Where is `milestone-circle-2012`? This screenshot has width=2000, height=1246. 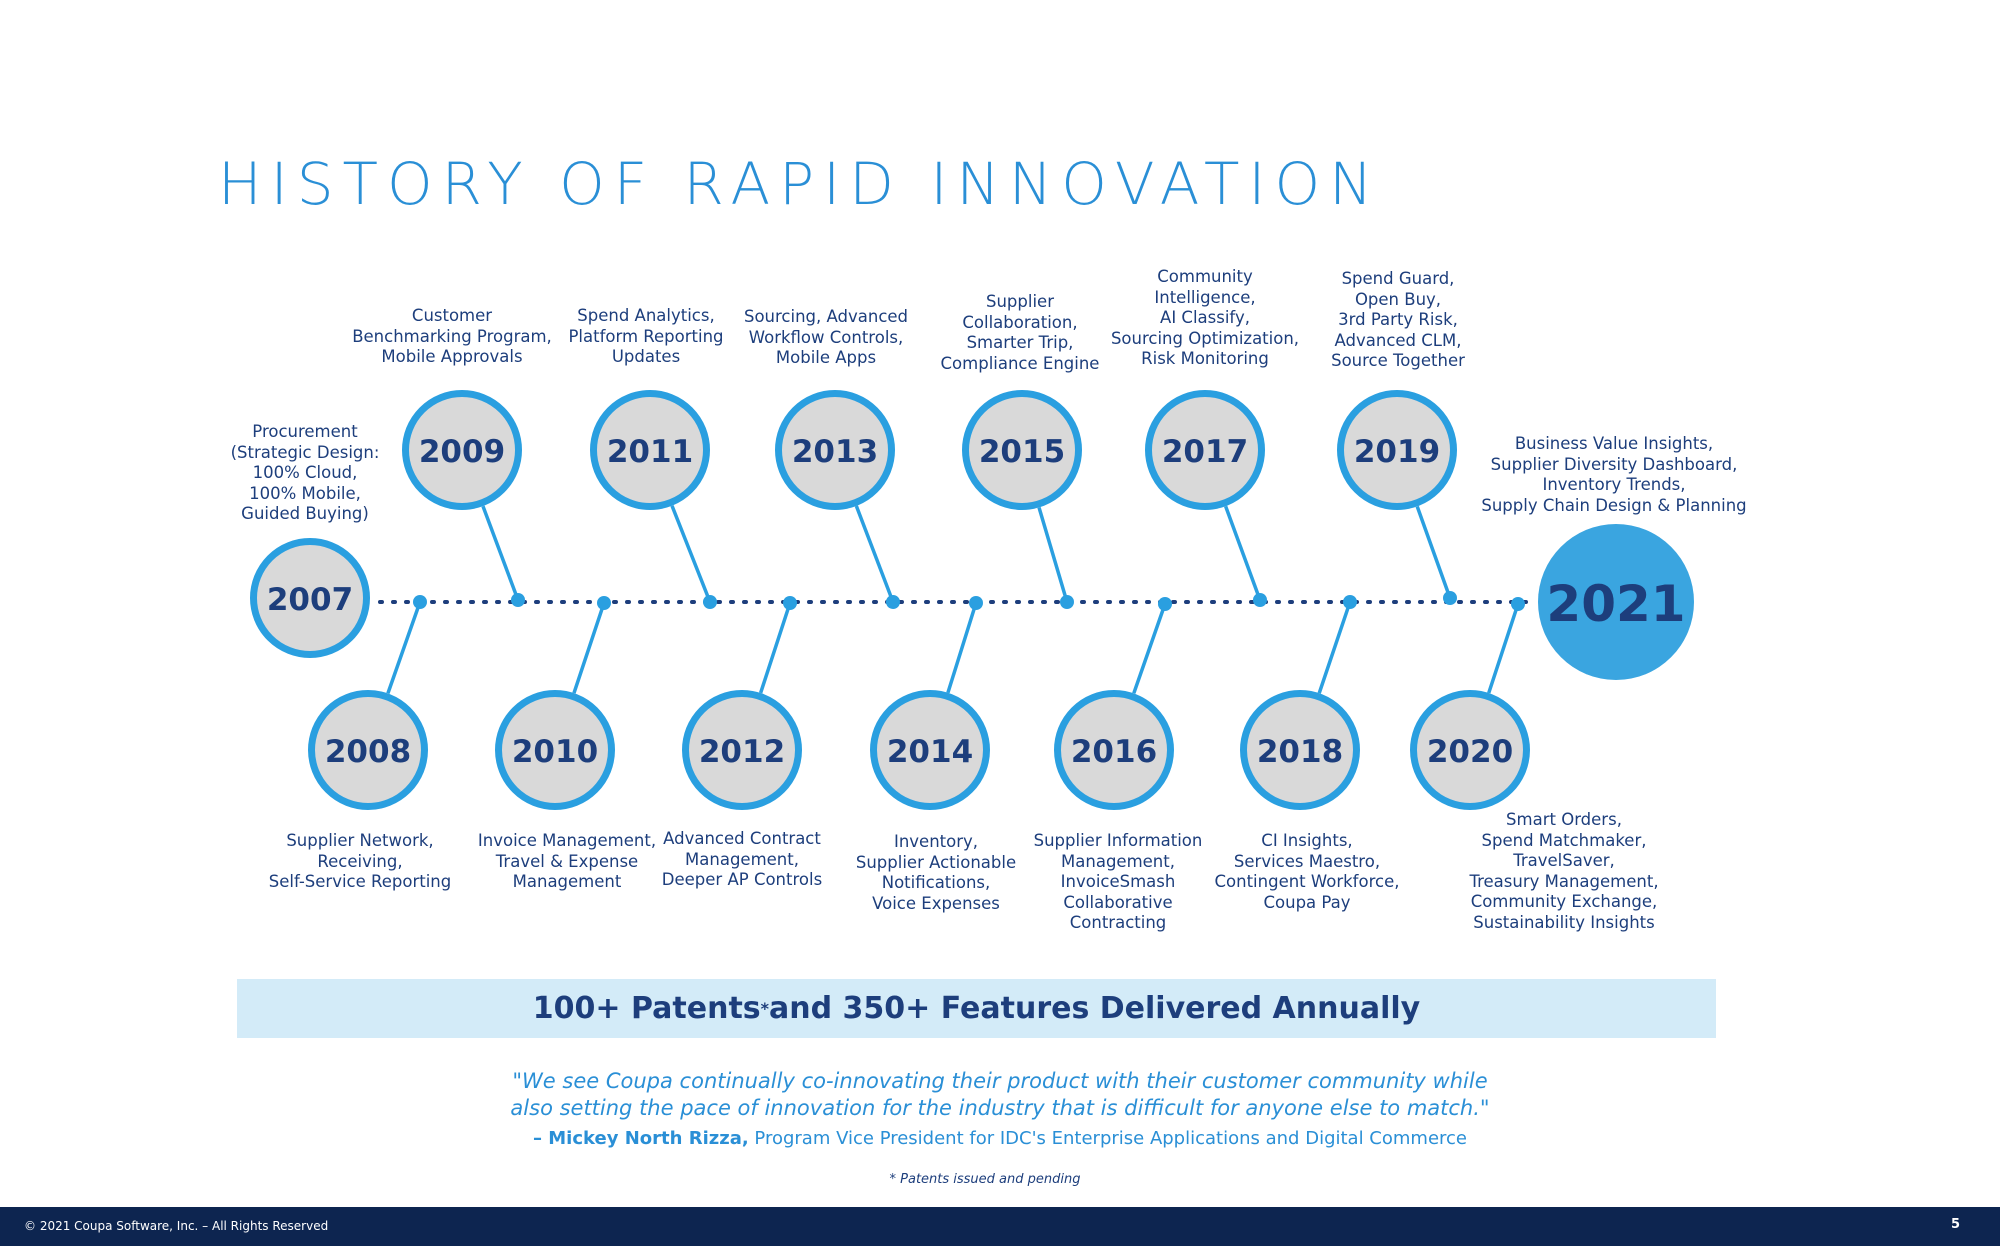 milestone-circle-2012 is located at coordinates (742, 750).